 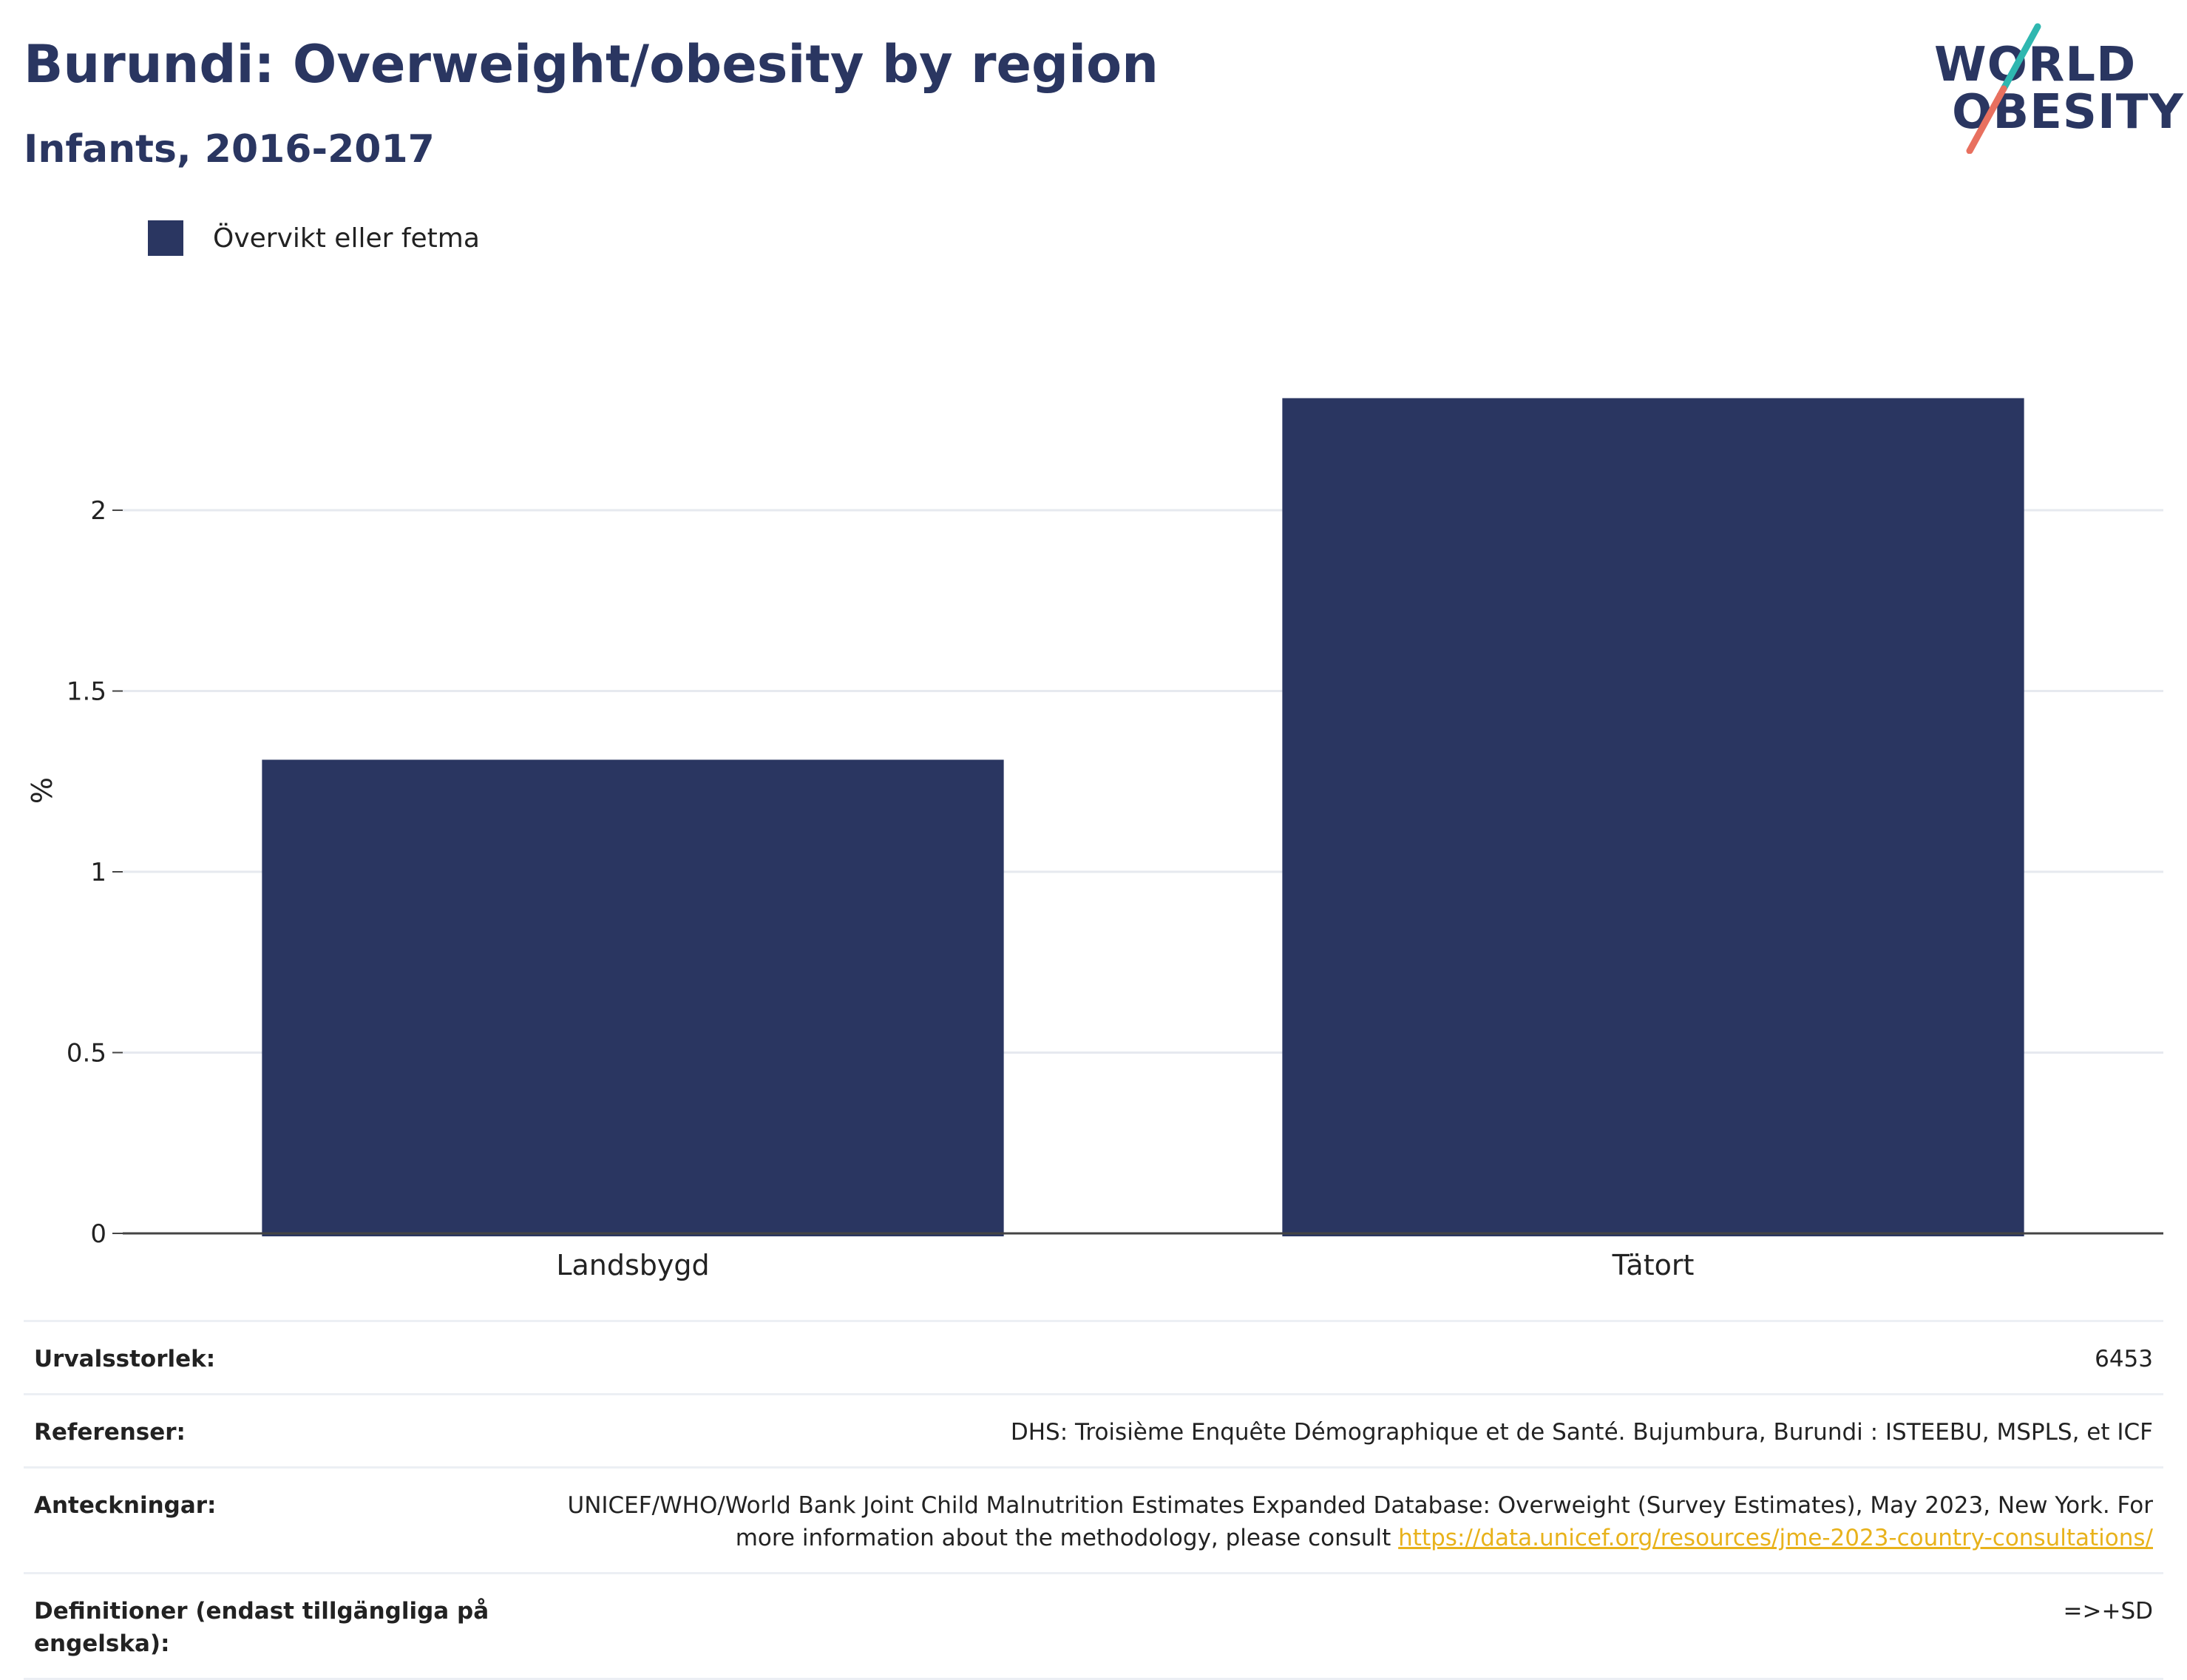 What do you see at coordinates (632, 1265) in the screenshot?
I see `x-tick-label: Landsbygd` at bounding box center [632, 1265].